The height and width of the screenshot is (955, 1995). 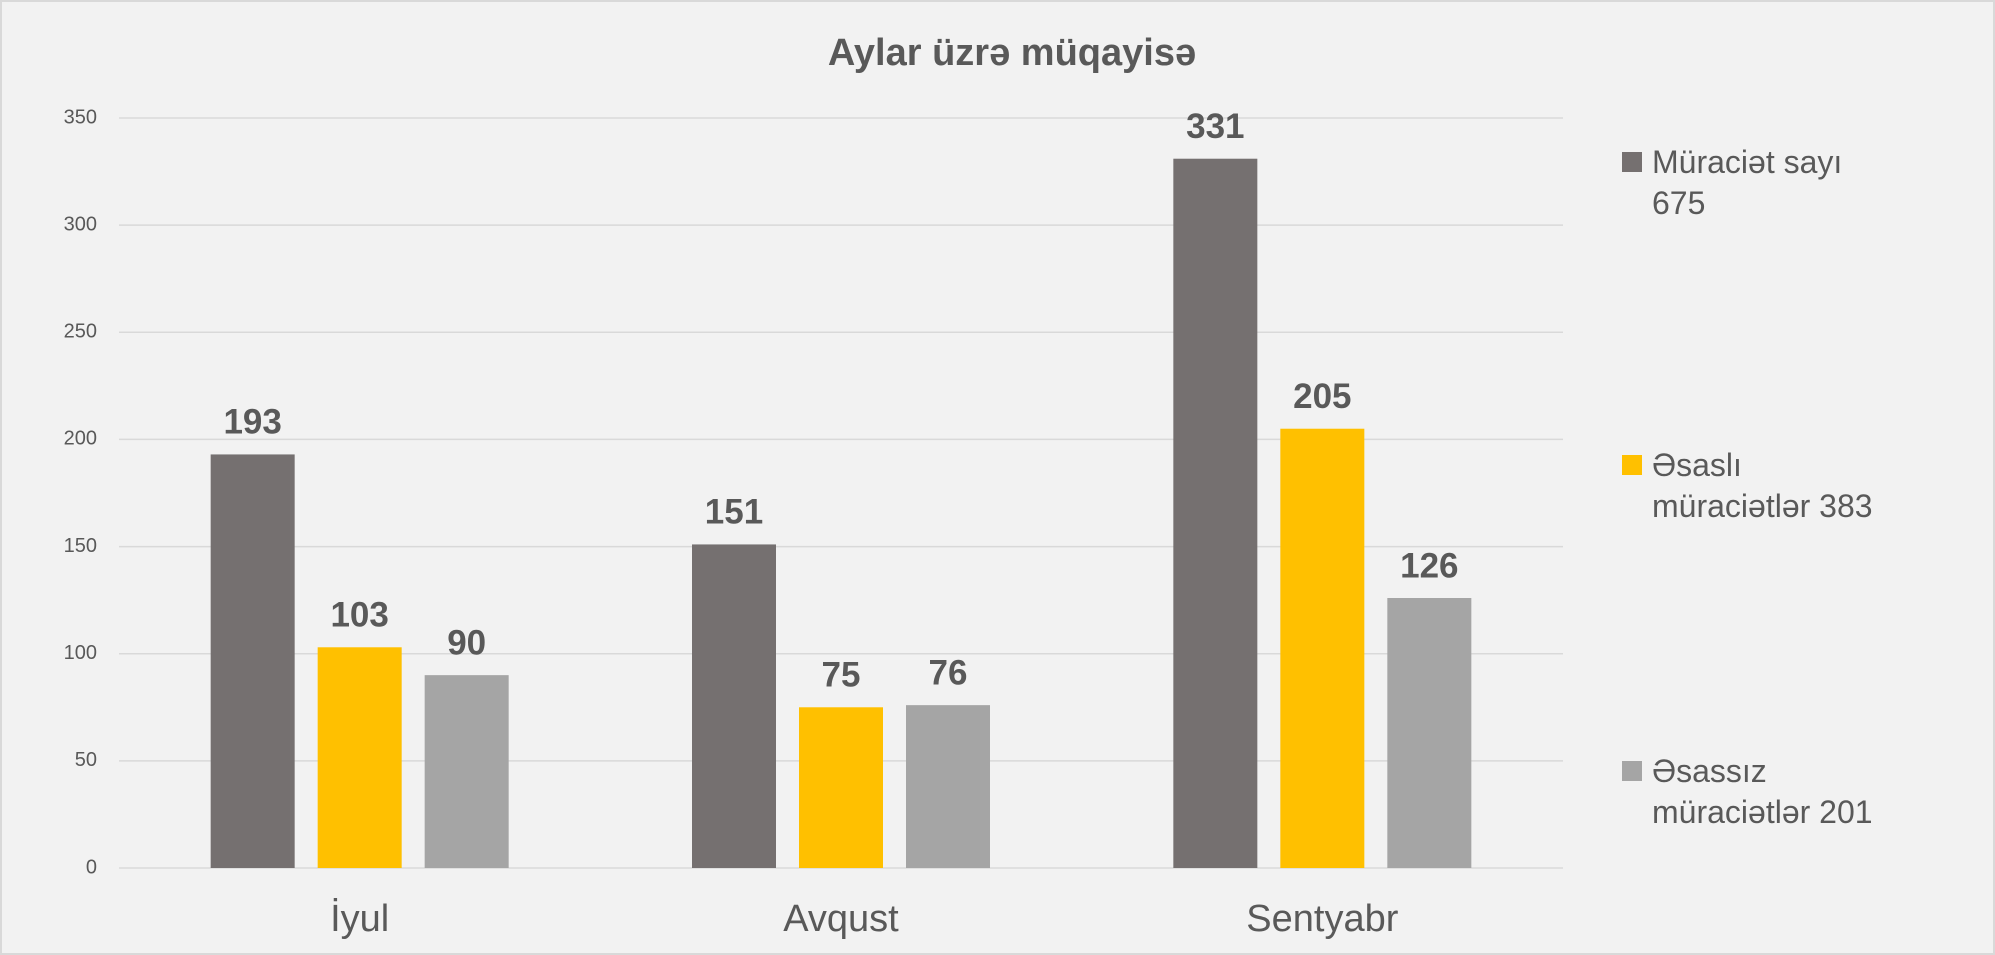 I want to click on value-label: 90, so click(x=466, y=642).